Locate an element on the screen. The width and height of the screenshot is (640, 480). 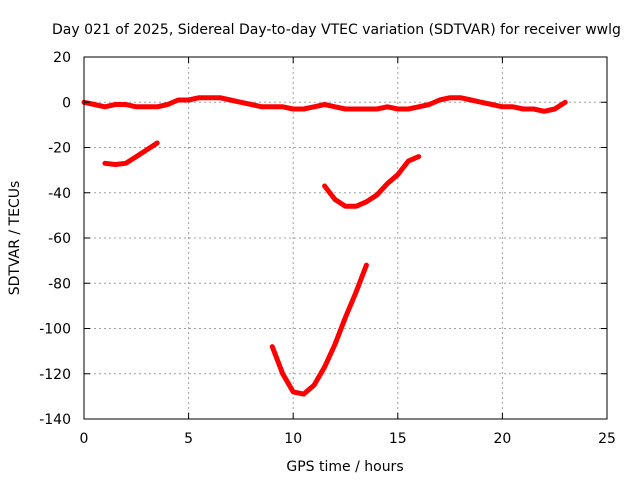
x-tick-label: 25 is located at coordinates (607, 439).